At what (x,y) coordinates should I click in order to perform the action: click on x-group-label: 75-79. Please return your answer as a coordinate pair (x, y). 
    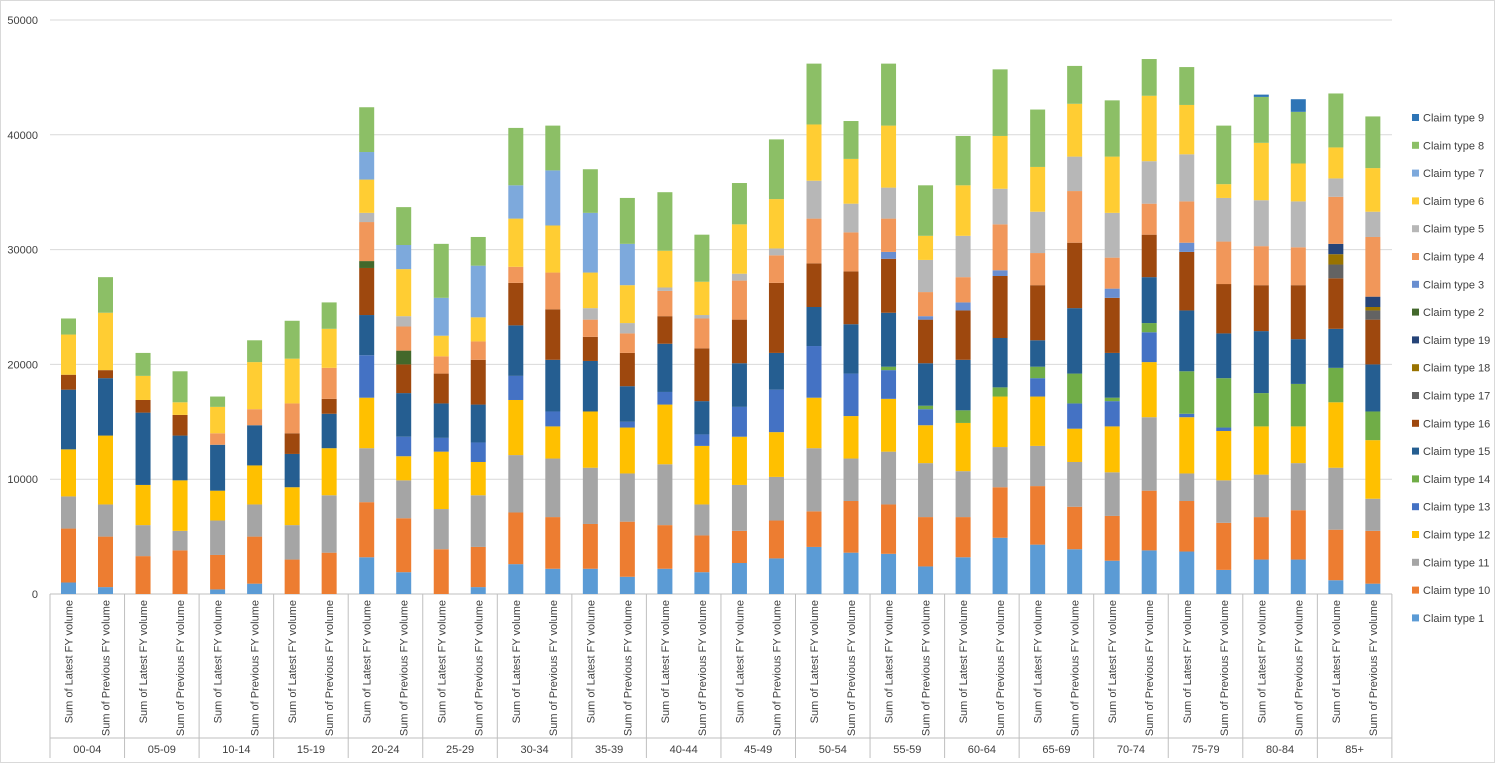
    Looking at the image, I should click on (1205, 750).